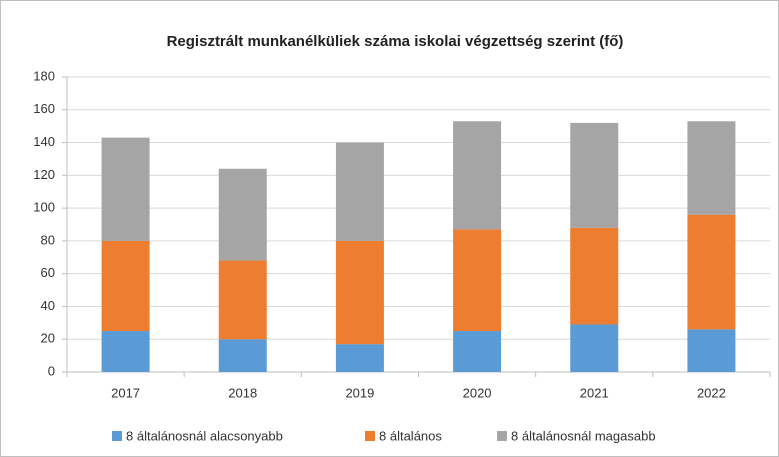 The image size is (779, 457). I want to click on y-tick-label: 180, so click(44, 75).